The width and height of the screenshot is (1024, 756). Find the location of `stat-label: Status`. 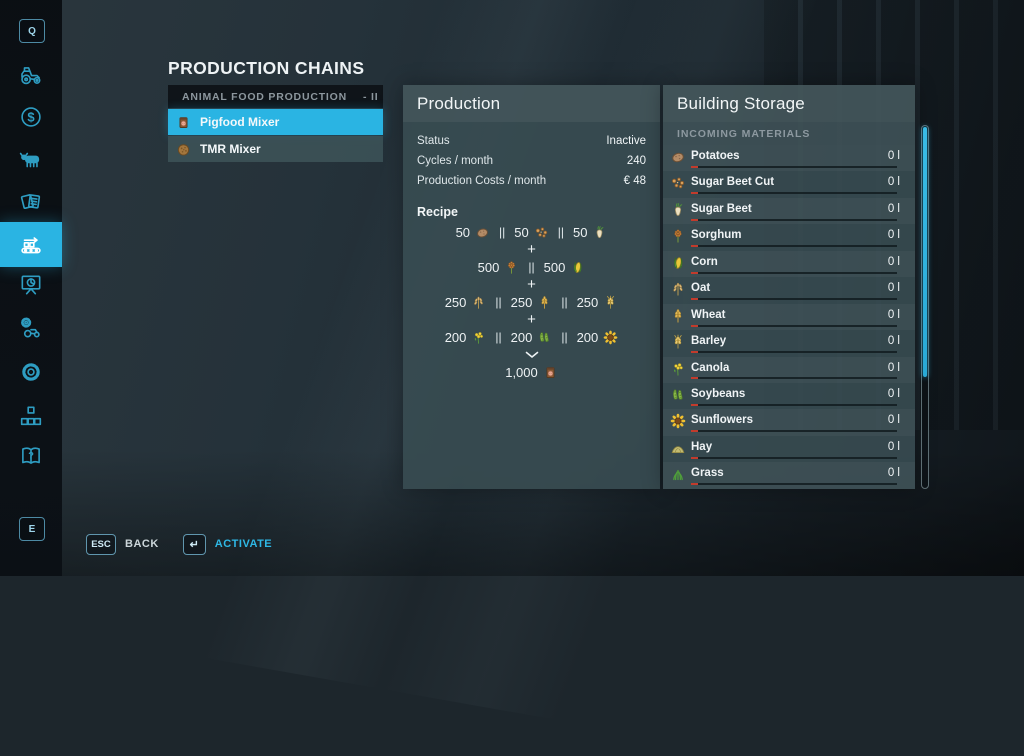

stat-label: Status is located at coordinates (433, 141).